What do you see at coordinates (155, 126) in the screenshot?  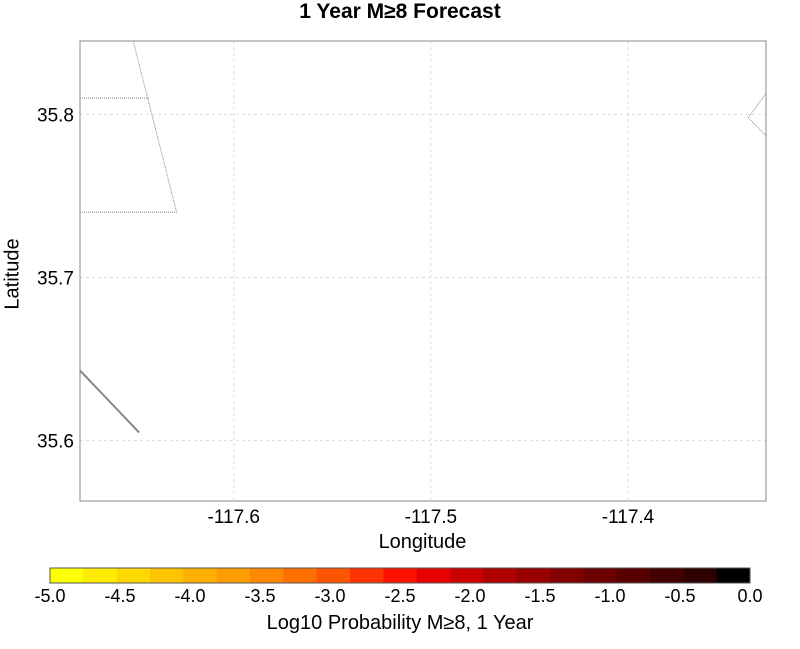 I see `boundary-diagonal` at bounding box center [155, 126].